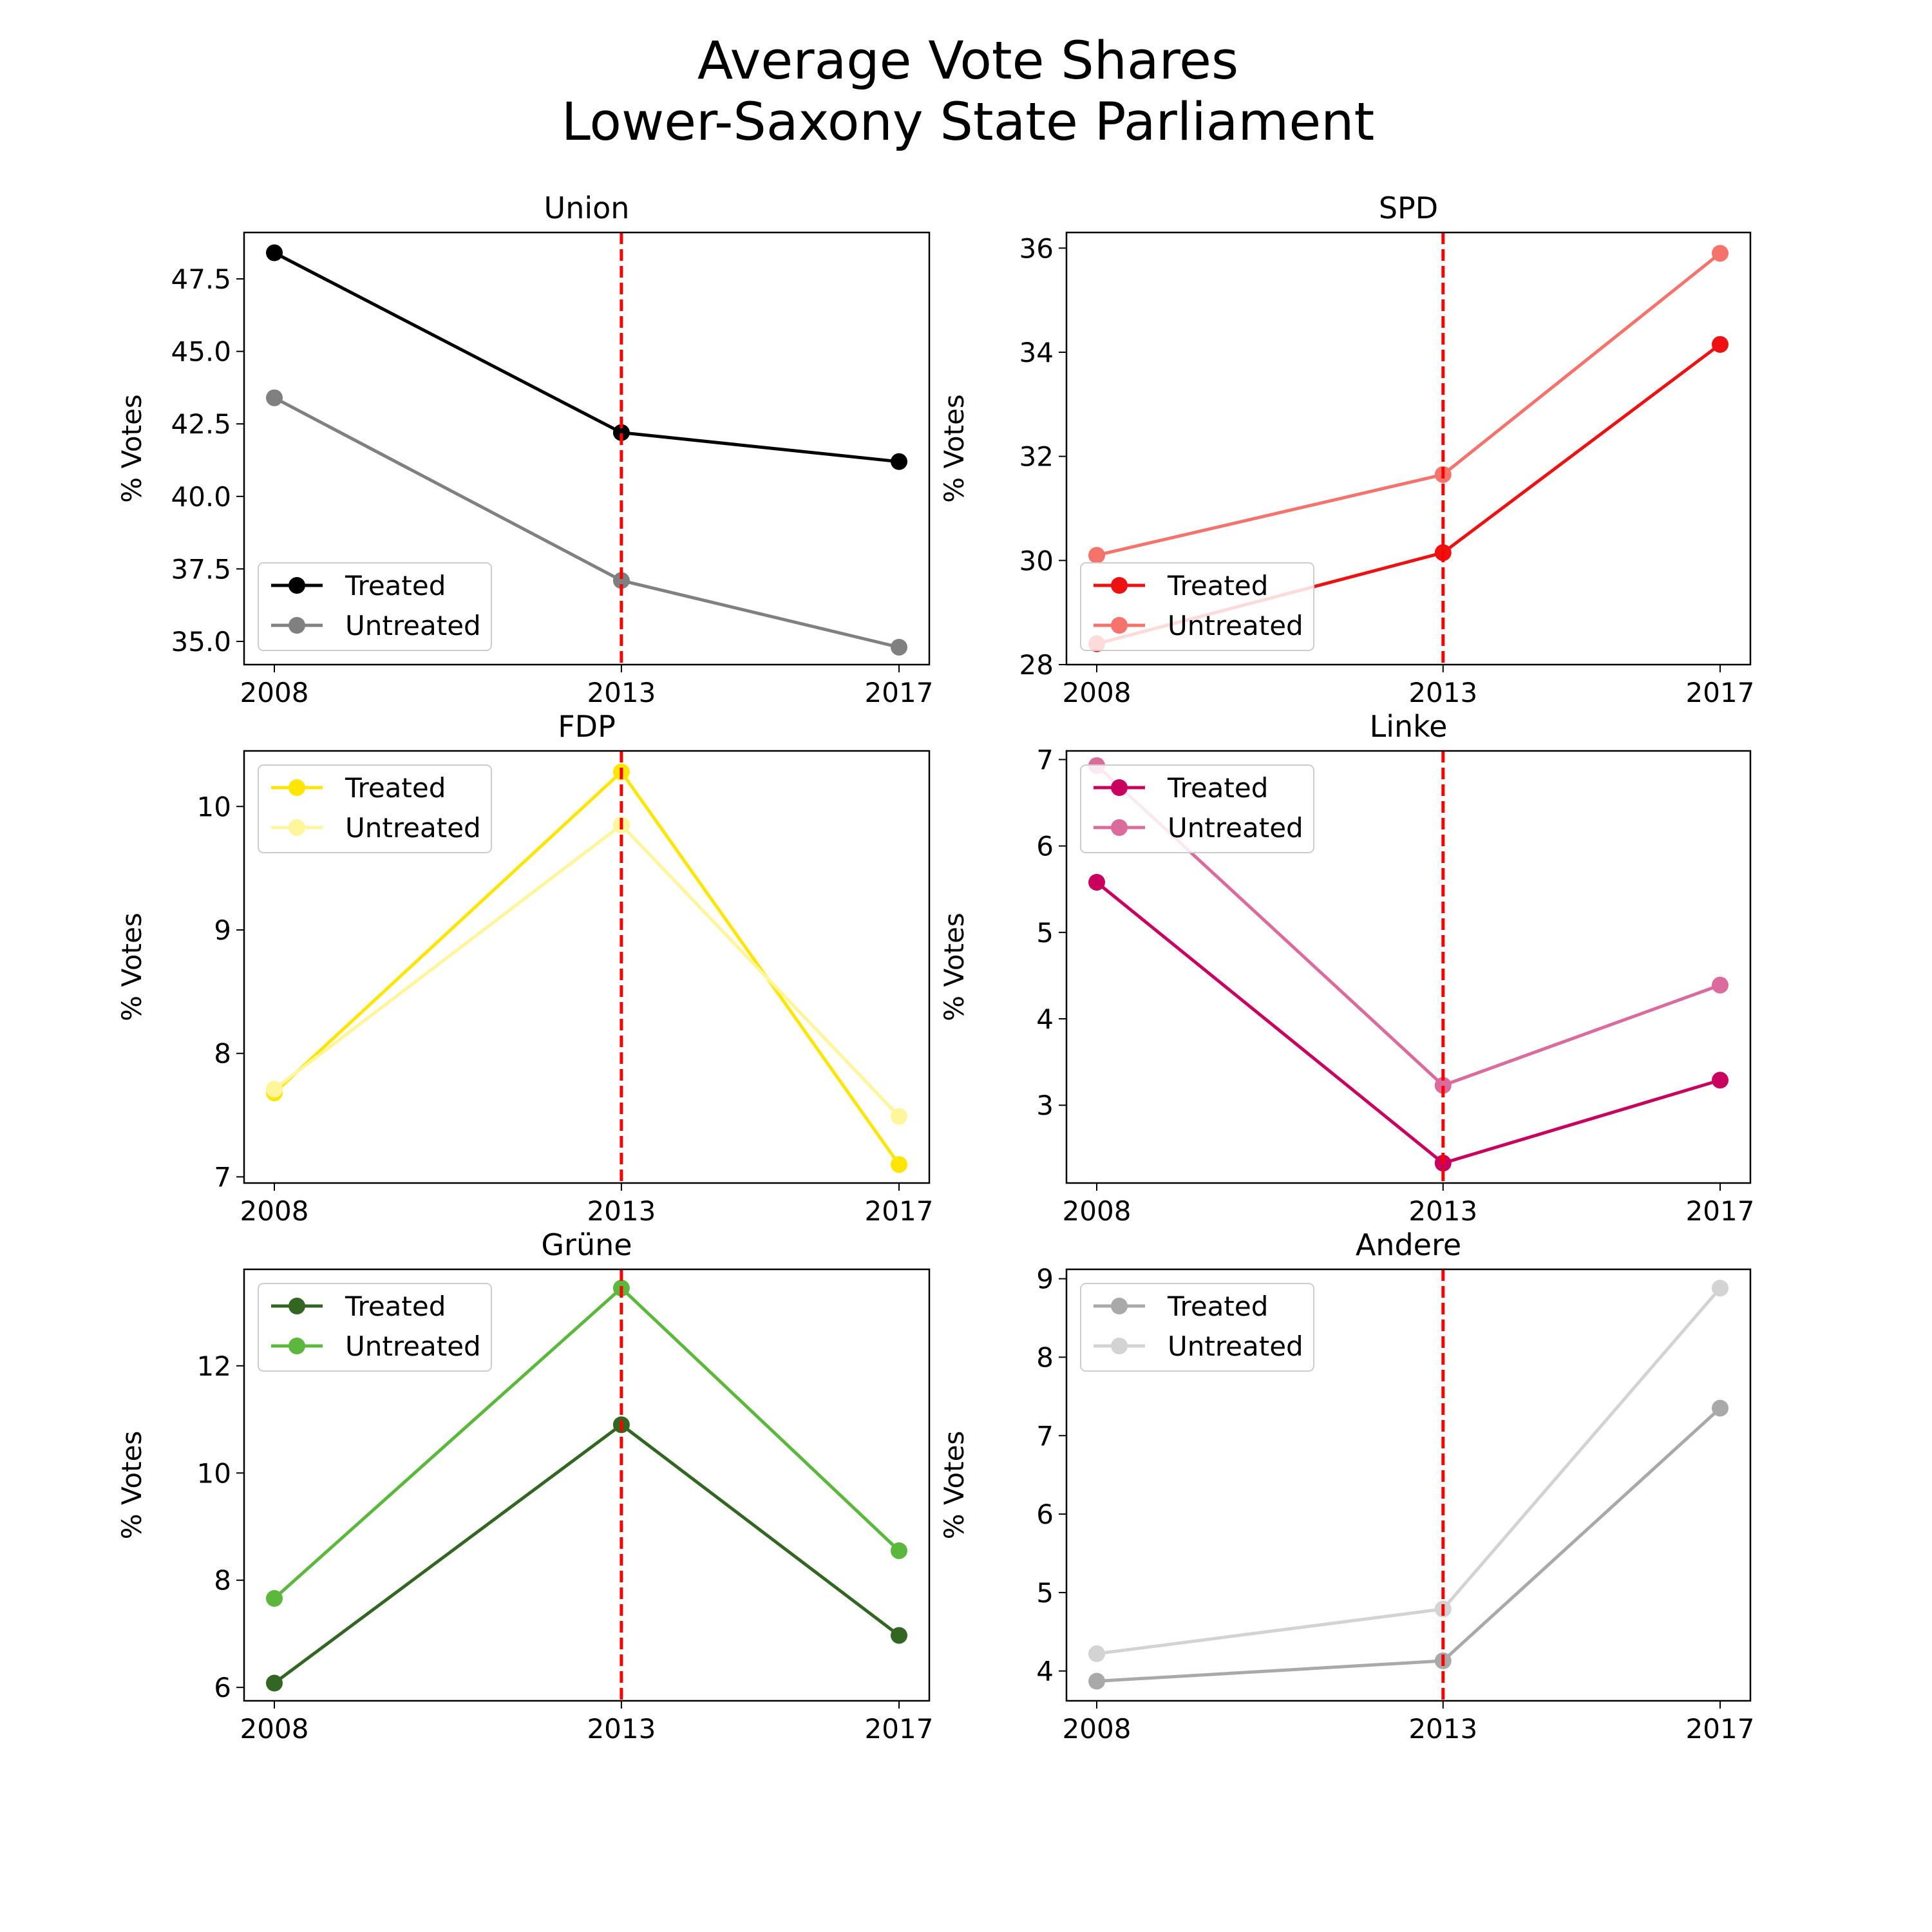 The width and height of the screenshot is (1932, 1932). What do you see at coordinates (1409, 208) in the screenshot?
I see `subplot-title: SPD` at bounding box center [1409, 208].